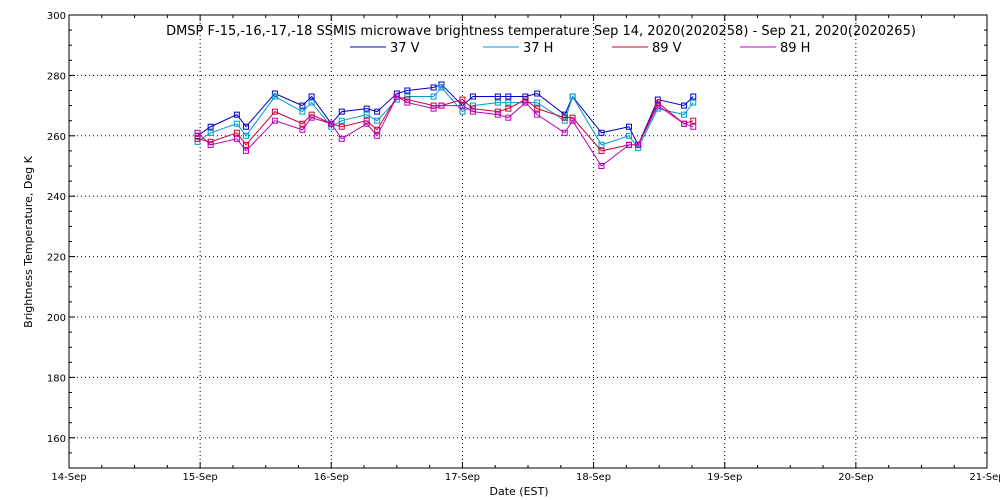 The height and width of the screenshot is (500, 1000). Describe the element at coordinates (200, 477) in the screenshot. I see `x-tick-label: 15-Sep` at that location.